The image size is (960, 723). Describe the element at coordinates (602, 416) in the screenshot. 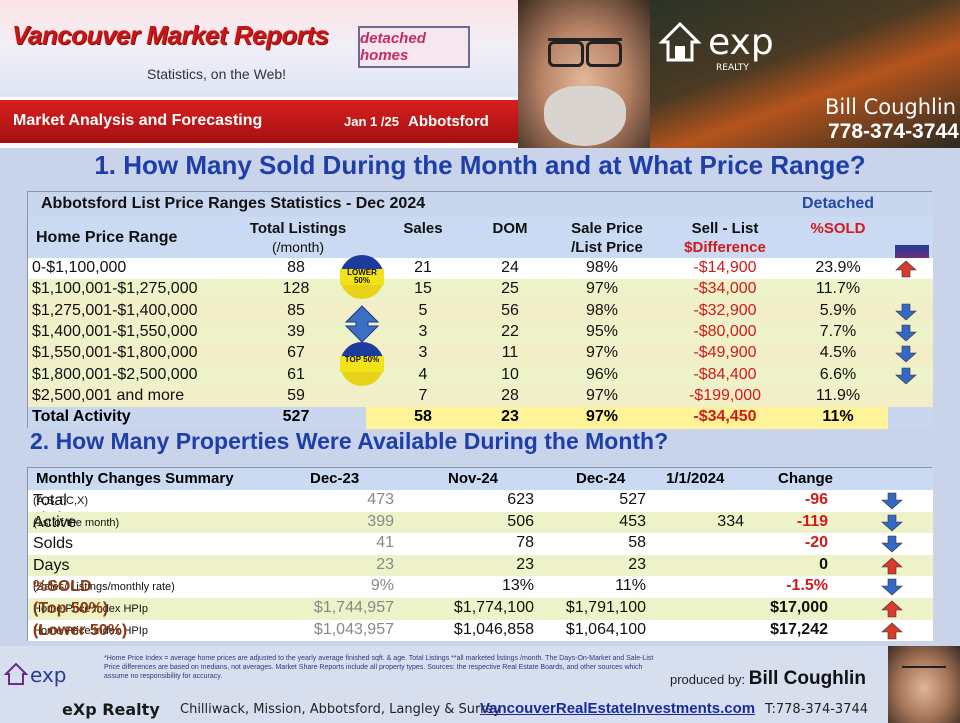

I see `total-sale-price: 97%` at that location.